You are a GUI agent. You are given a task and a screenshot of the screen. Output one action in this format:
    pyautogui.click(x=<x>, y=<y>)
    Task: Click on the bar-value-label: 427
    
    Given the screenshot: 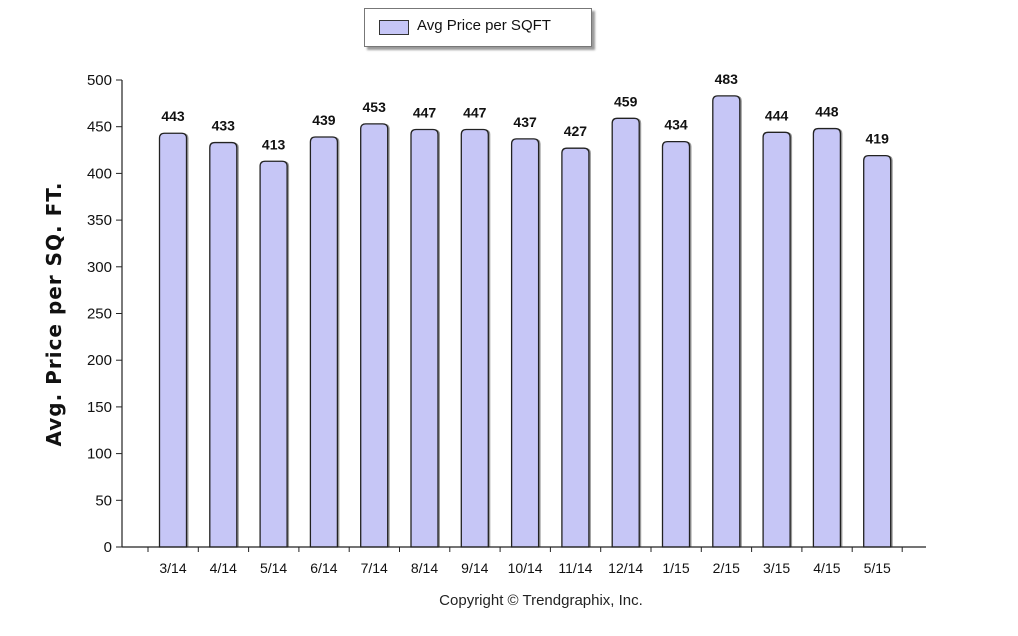 What is the action you would take?
    pyautogui.click(x=576, y=131)
    